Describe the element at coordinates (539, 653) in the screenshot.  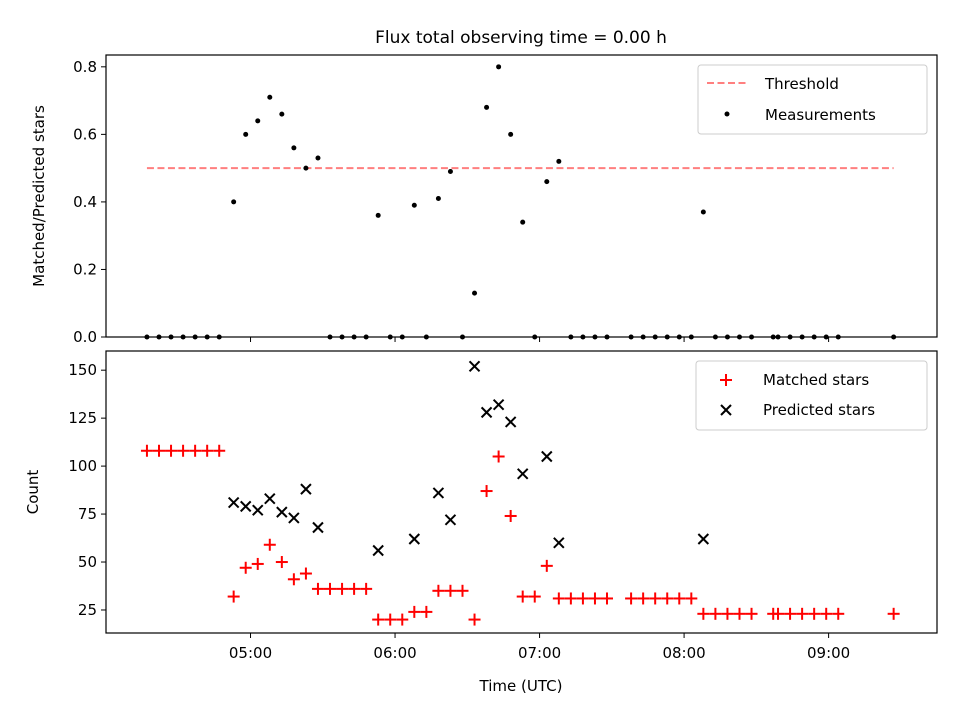
I see `x-tick-label: 07:00` at that location.